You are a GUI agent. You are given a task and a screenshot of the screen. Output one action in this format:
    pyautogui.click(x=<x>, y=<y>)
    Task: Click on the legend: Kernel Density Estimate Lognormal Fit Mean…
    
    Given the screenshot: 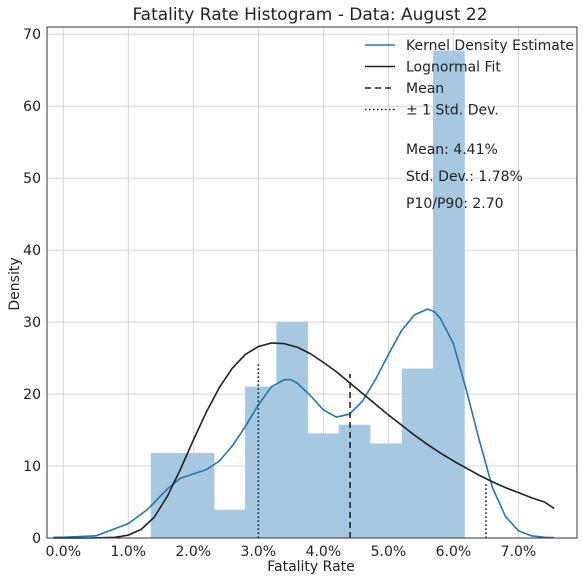 What is the action you would take?
    pyautogui.click(x=469, y=78)
    